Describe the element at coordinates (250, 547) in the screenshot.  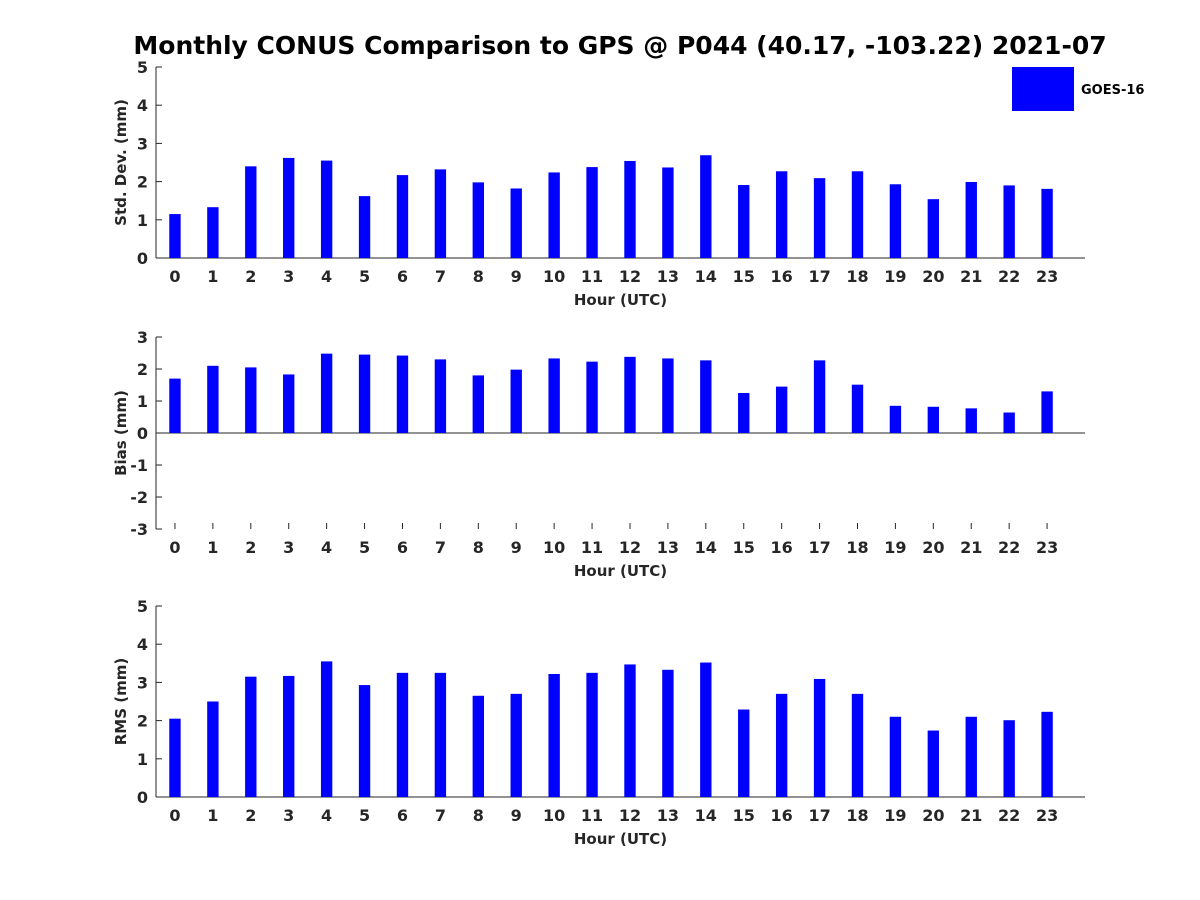
I see `x-tick-label: 2` at that location.